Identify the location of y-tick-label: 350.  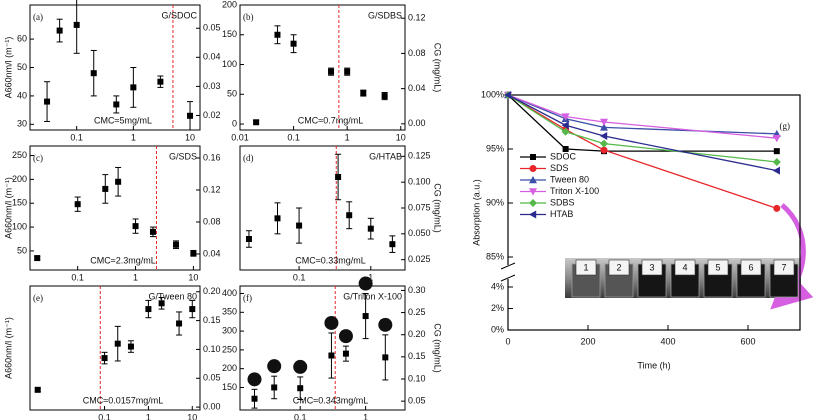
(229, 312).